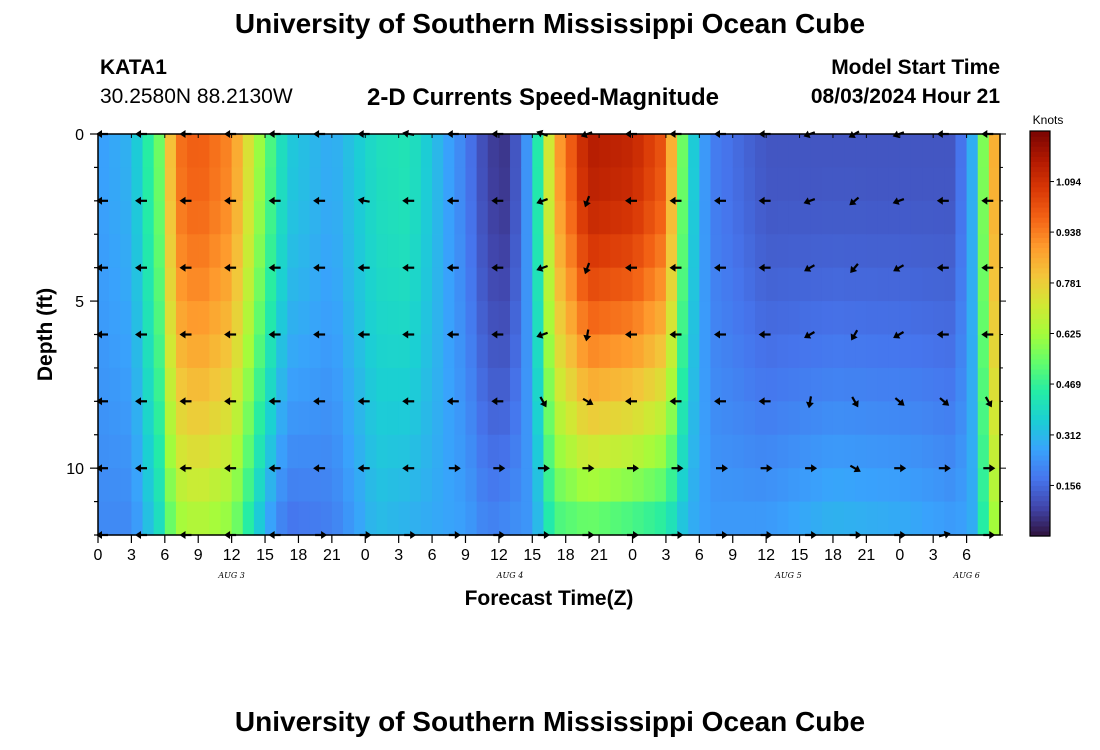 This screenshot has height=750, width=1100. Describe the element at coordinates (599, 555) in the screenshot. I see `x-tick-label: 21` at that location.